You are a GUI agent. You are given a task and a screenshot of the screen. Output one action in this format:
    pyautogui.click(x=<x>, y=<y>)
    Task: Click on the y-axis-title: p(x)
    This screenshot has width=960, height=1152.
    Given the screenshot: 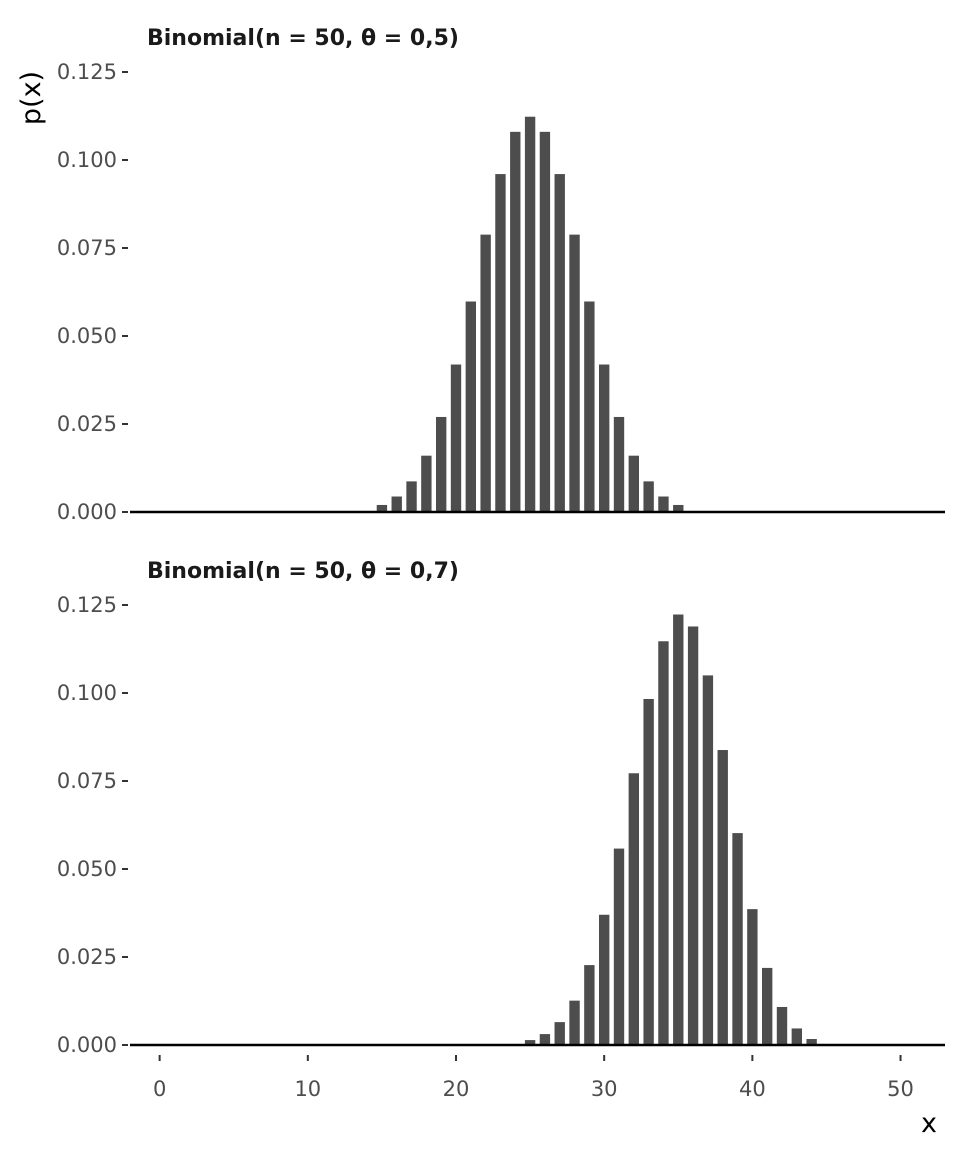 What is the action you would take?
    pyautogui.click(x=31, y=98)
    